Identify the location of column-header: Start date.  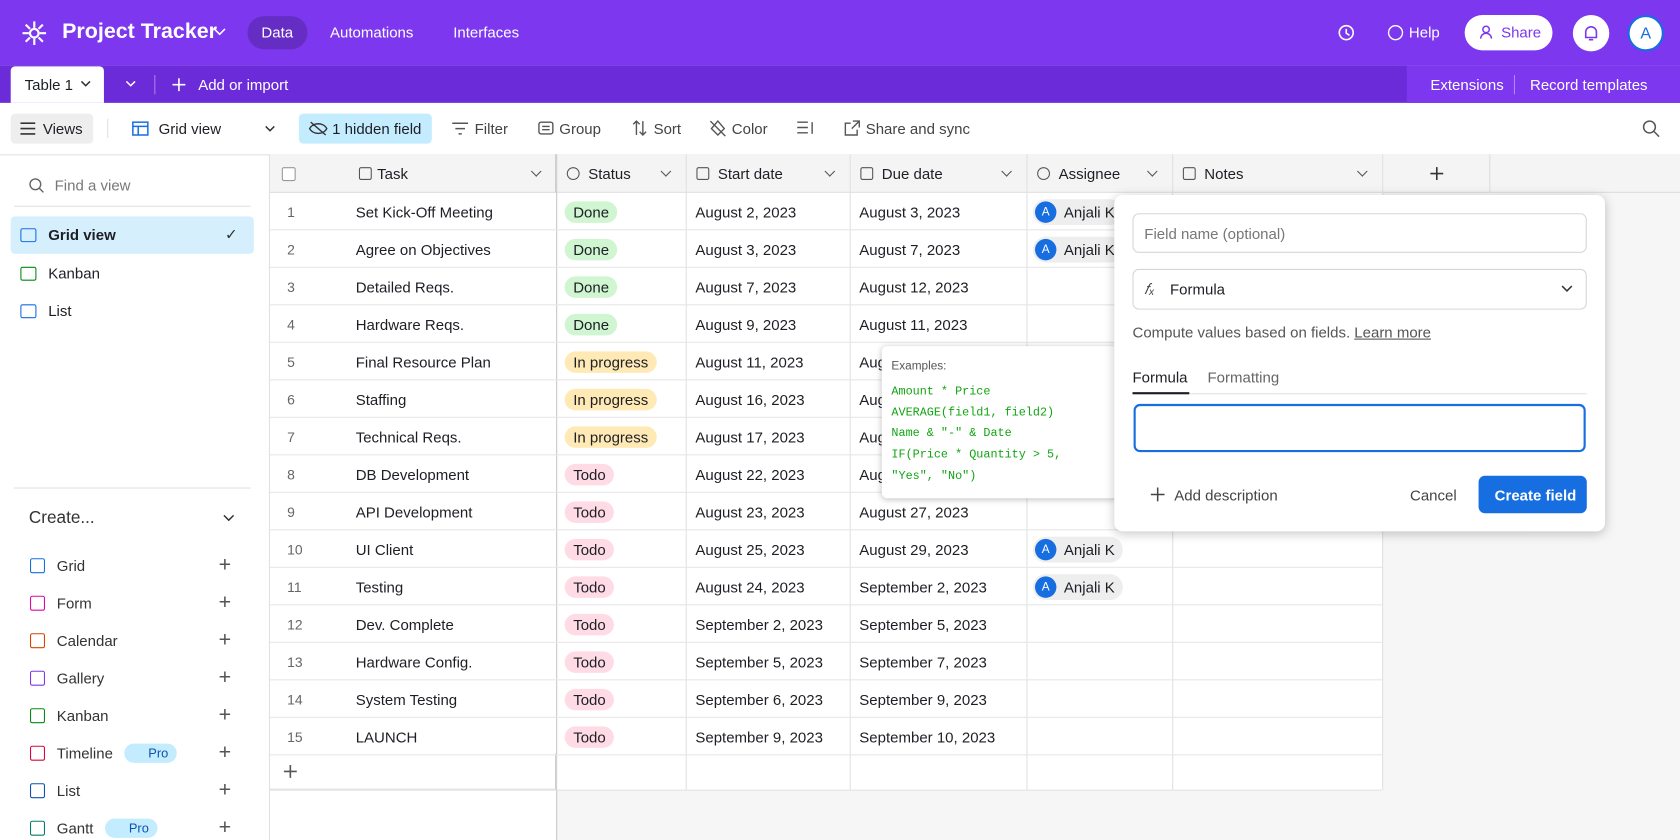
(750, 174).